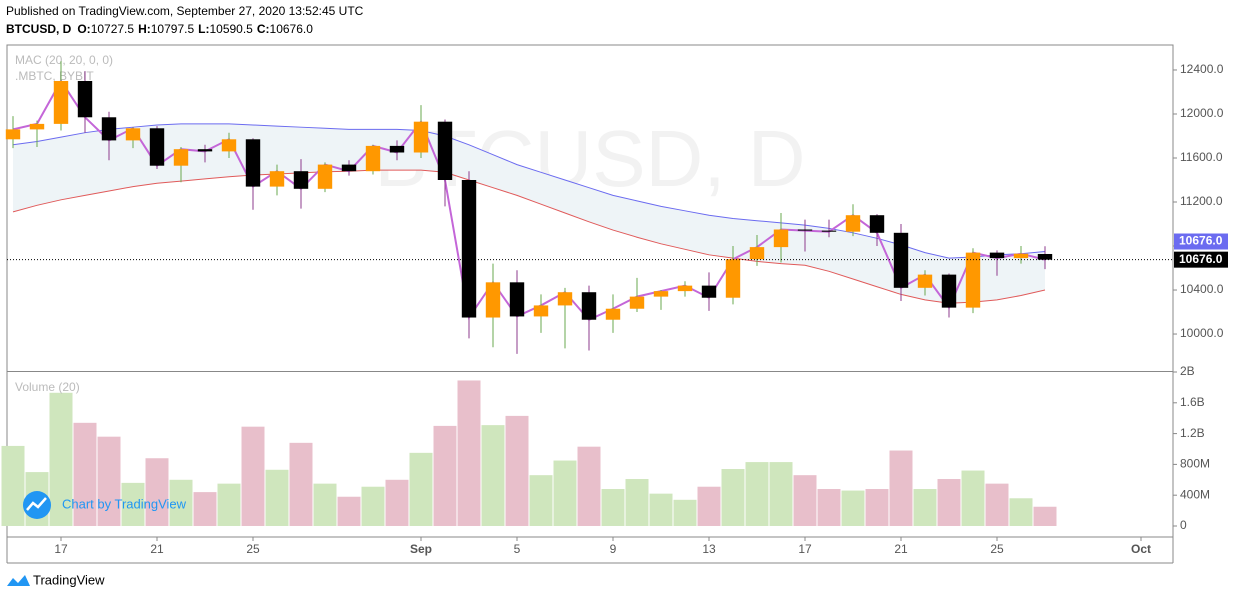  I want to click on ohlc-key: C:, so click(263, 29).